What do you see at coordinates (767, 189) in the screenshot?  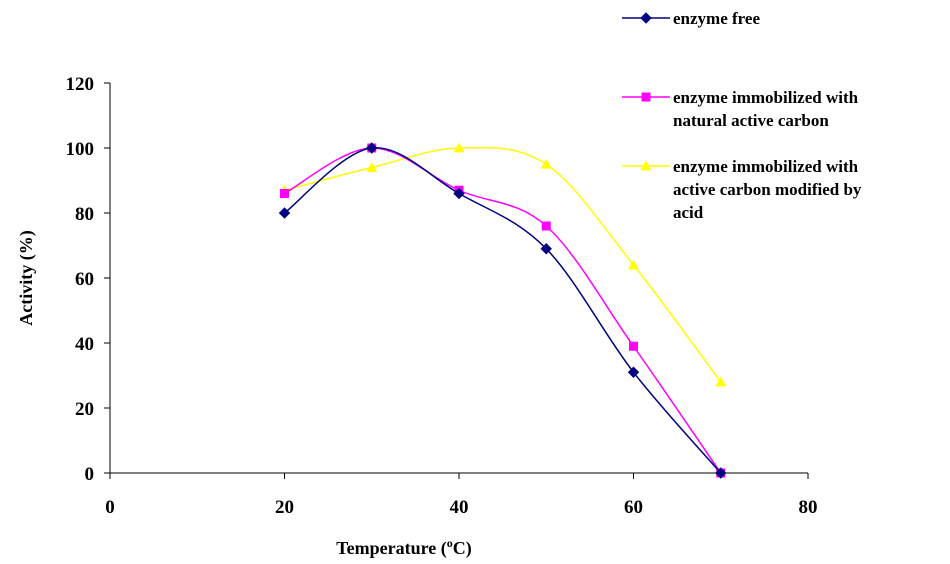 I see `legend-label: active carbon modified by` at bounding box center [767, 189].